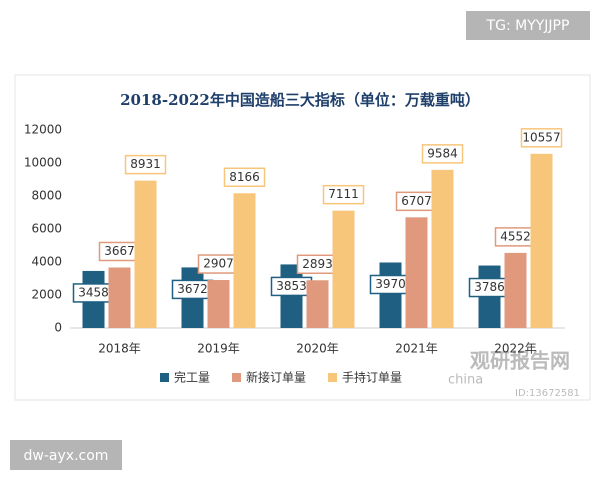 The image size is (600, 480). Describe the element at coordinates (218, 264) in the screenshot. I see `data-label: 2907` at that location.